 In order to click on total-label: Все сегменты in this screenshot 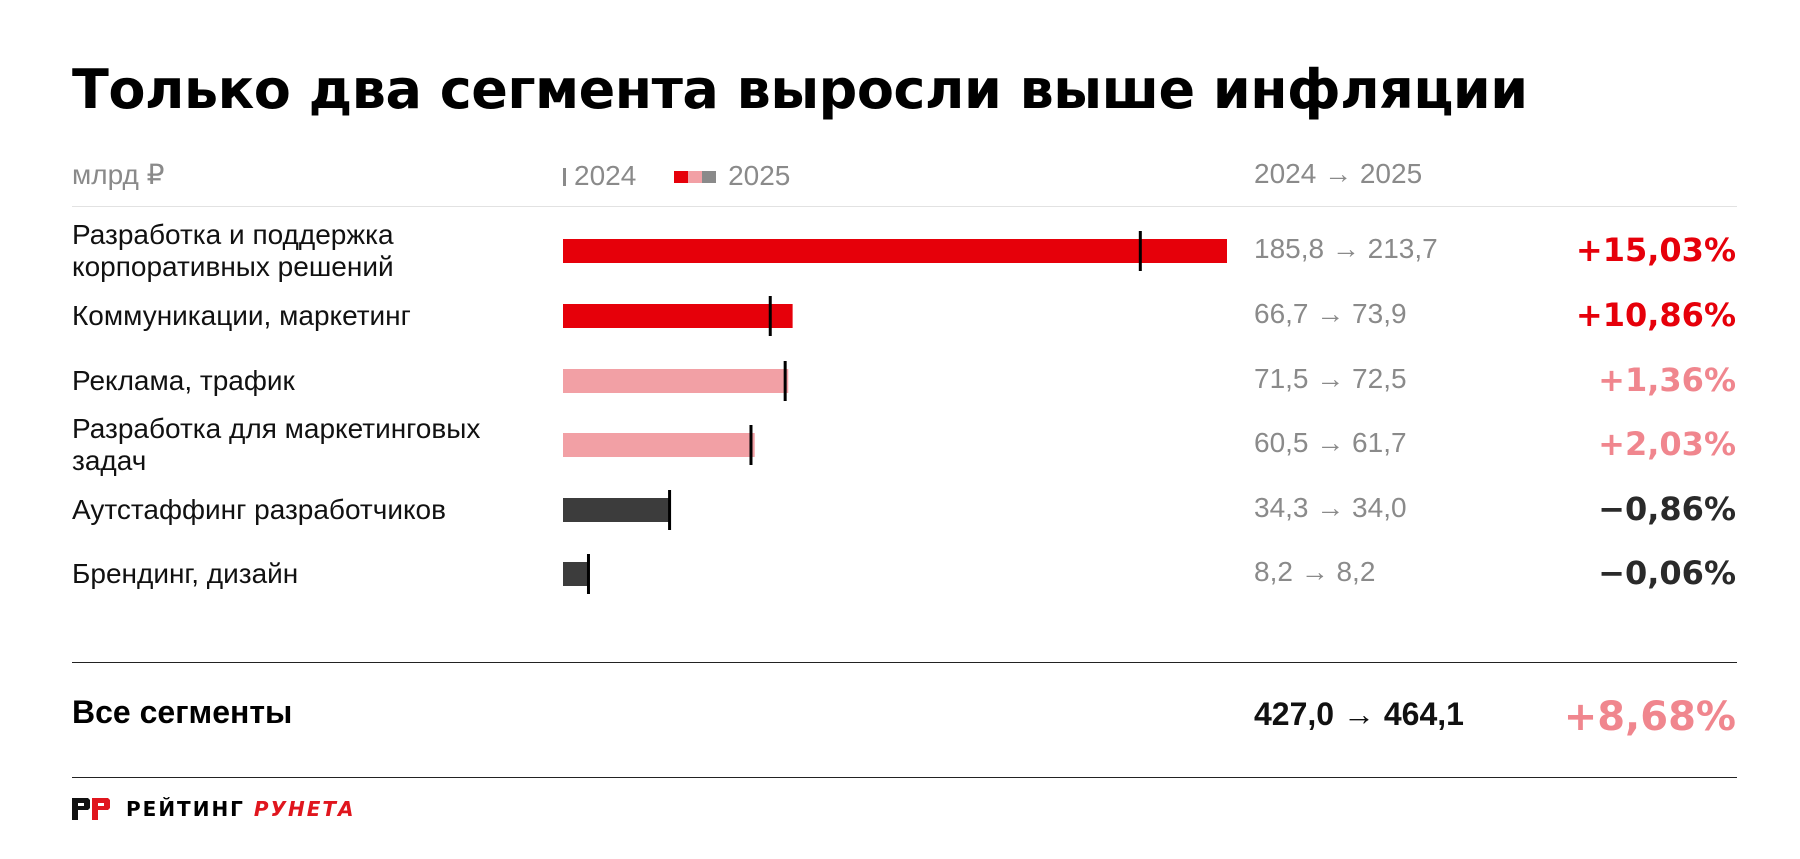, I will do `click(182, 712)`.